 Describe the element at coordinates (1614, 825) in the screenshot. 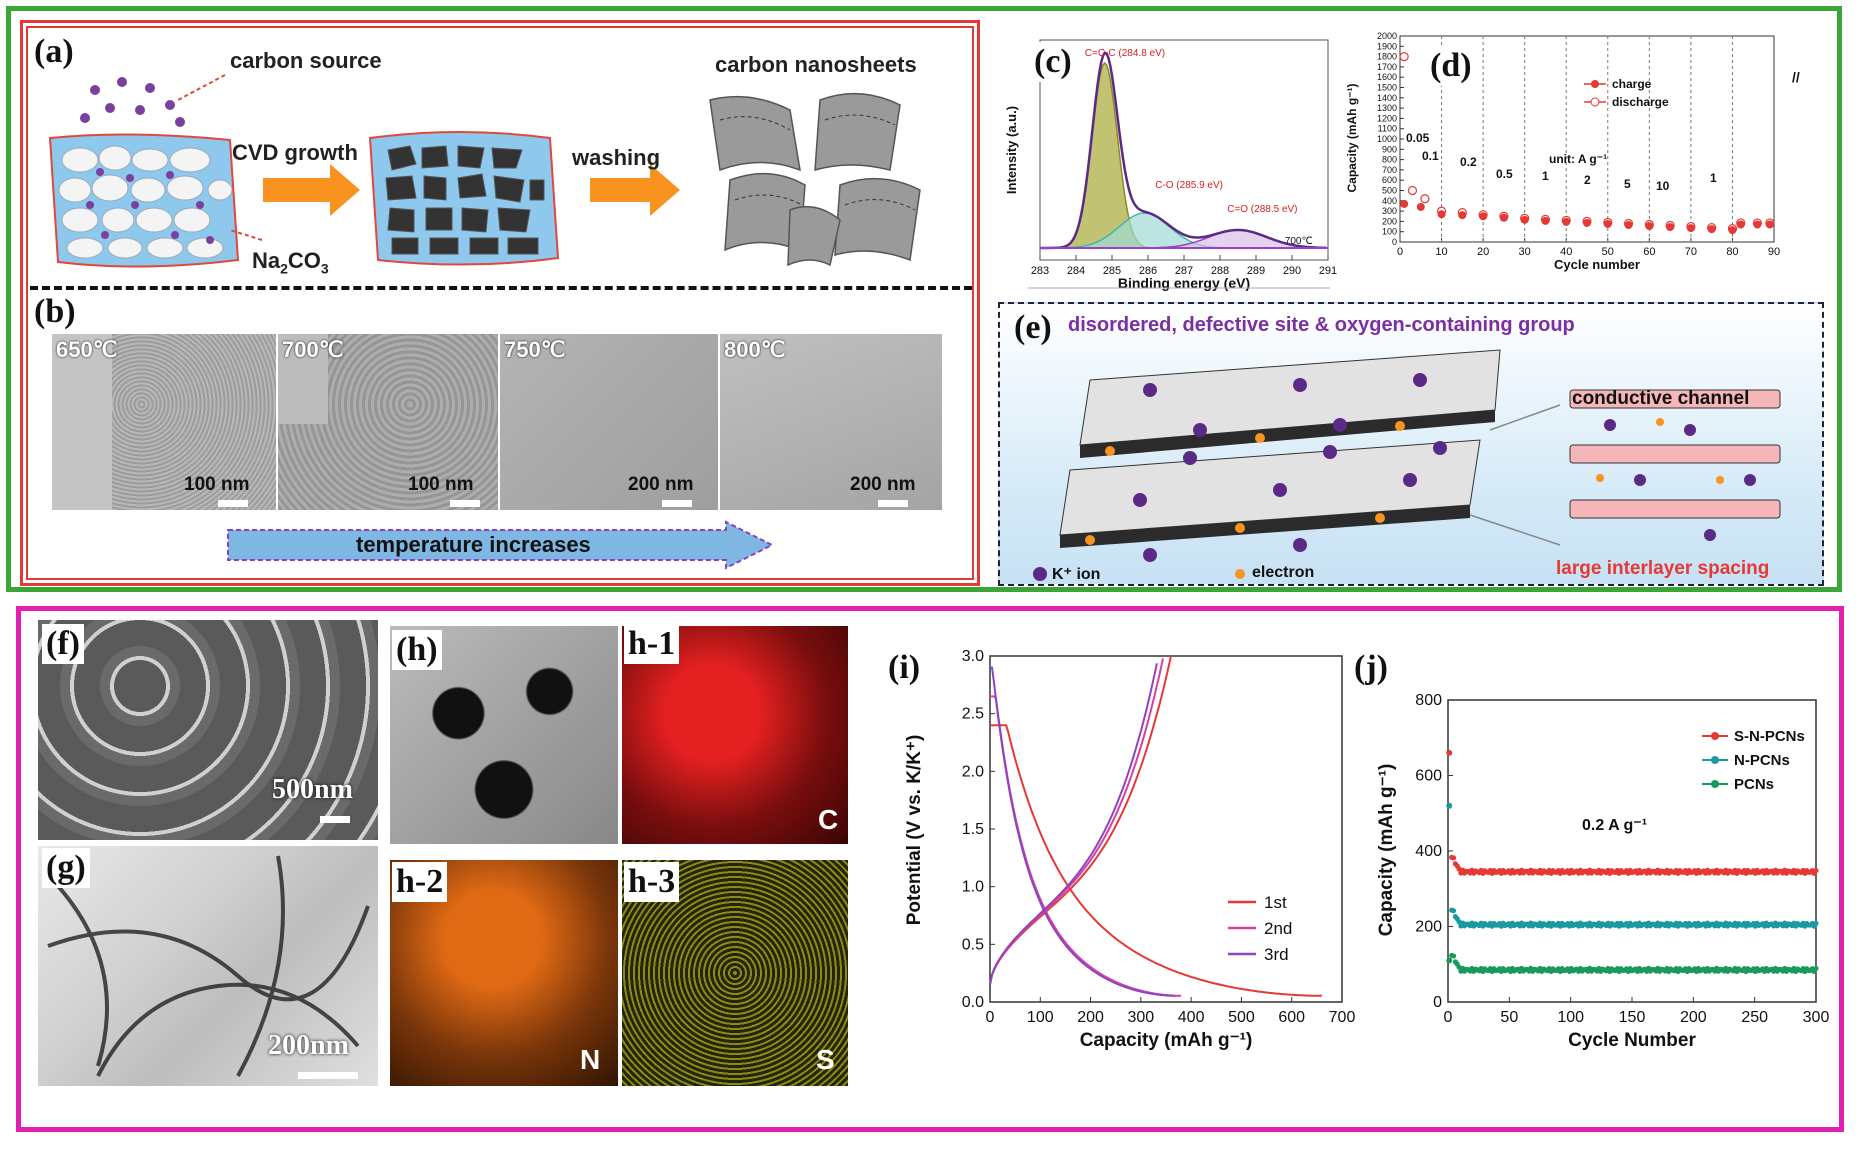

I see `j-annotation: 0.2 A g⁻¹` at that location.